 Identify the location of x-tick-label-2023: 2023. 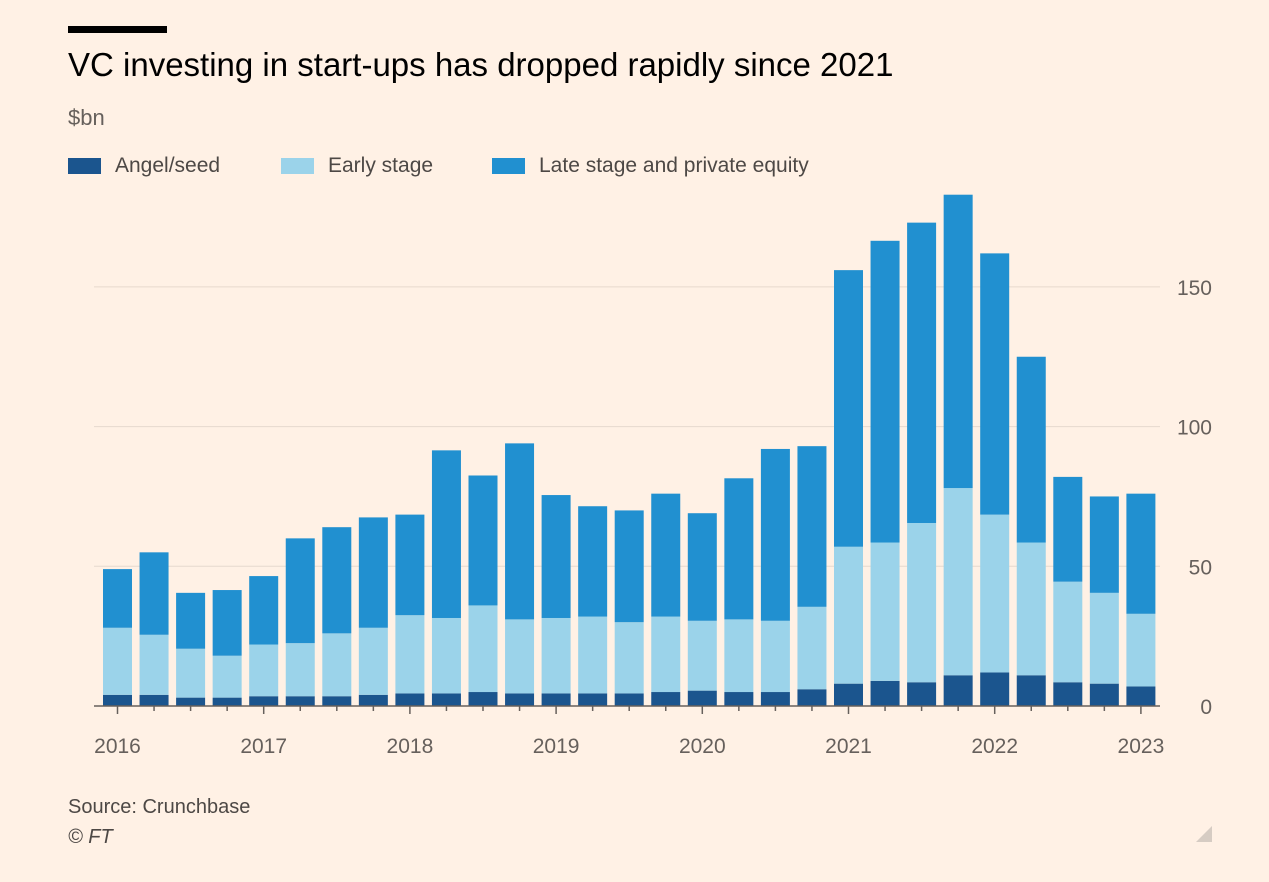
(1141, 746).